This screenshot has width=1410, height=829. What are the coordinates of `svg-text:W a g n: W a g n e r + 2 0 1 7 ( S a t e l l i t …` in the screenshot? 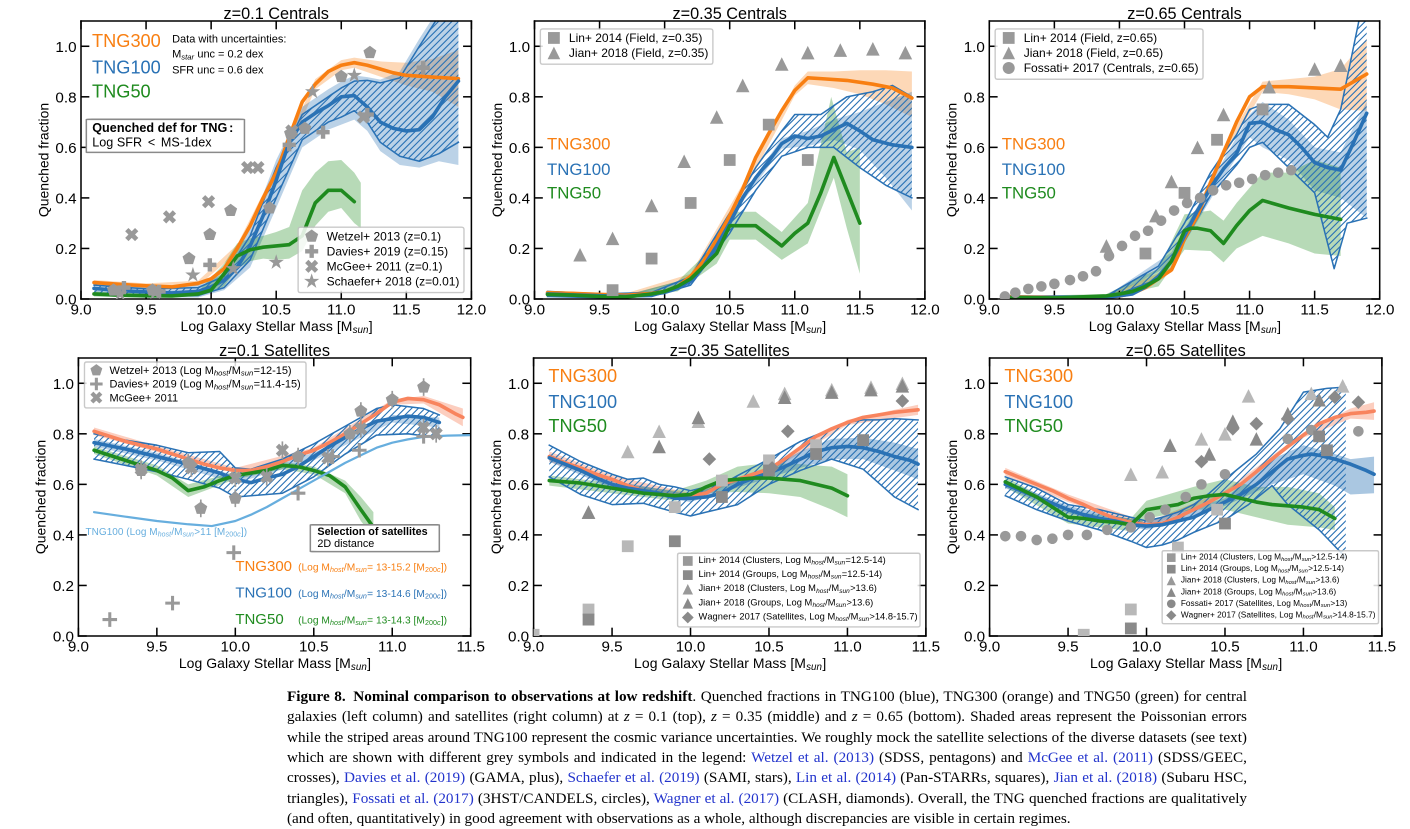 It's located at (810, 612).